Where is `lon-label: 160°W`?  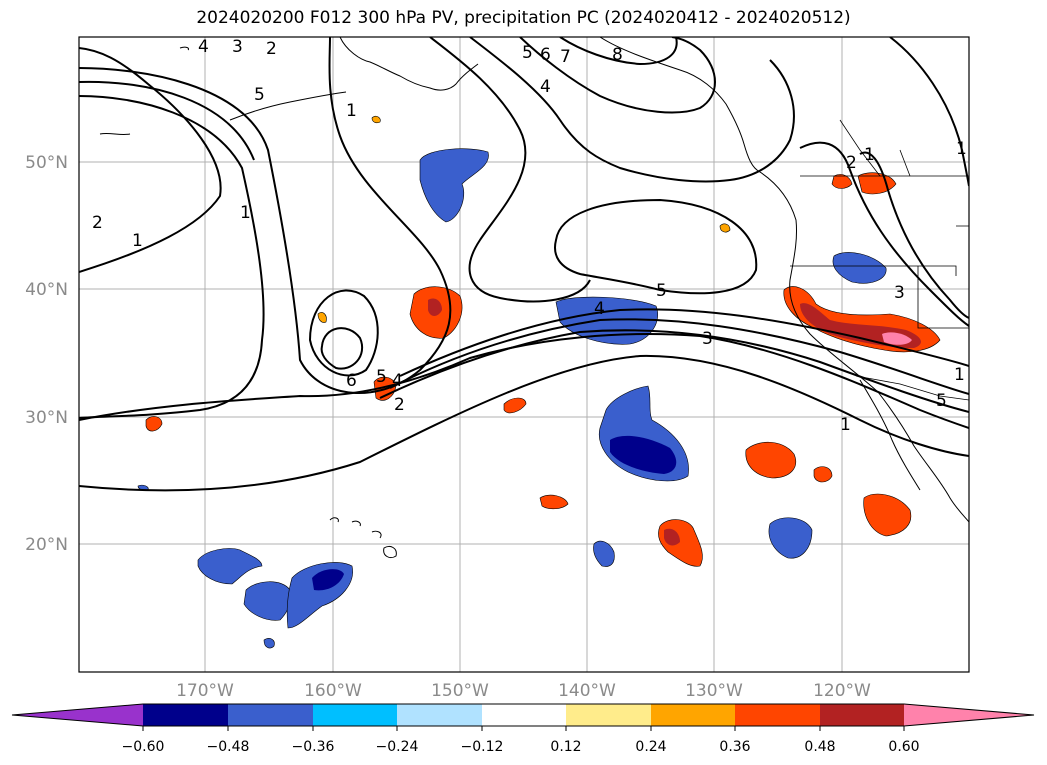 lon-label: 160°W is located at coordinates (333, 691).